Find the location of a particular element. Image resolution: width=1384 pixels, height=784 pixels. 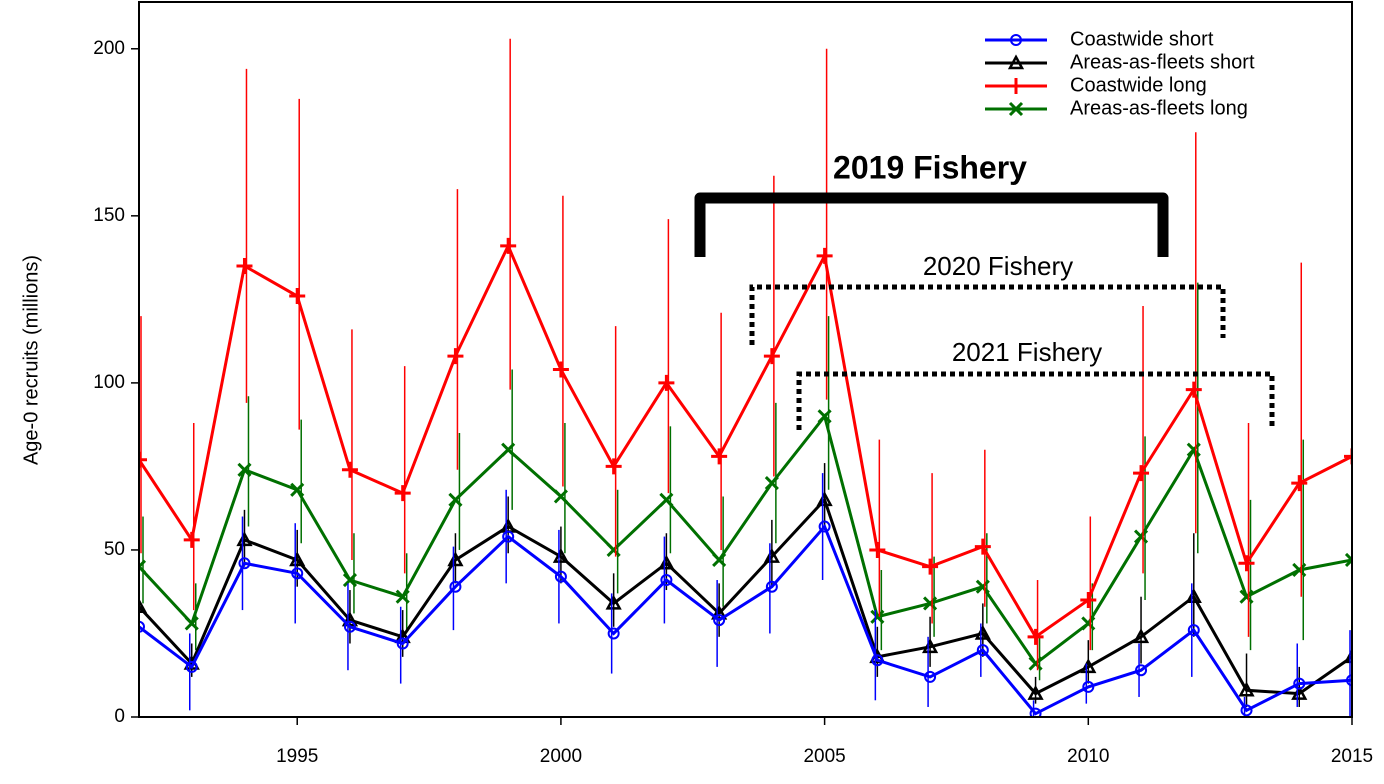

annotation: 2020 Fishery is located at coordinates (998, 266).